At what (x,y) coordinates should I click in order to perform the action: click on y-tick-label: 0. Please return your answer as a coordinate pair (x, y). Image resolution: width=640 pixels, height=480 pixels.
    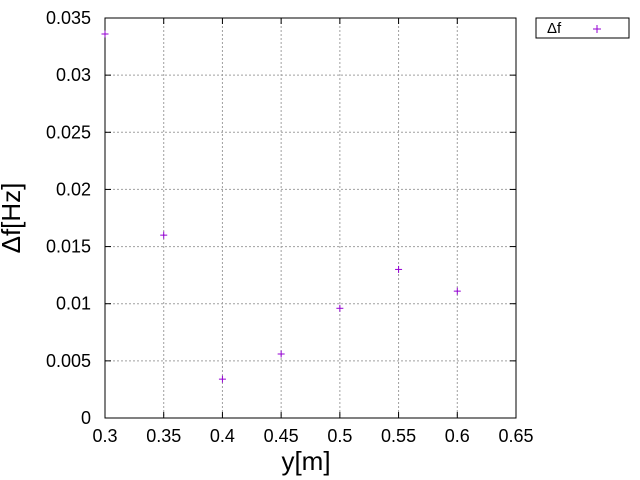
    Looking at the image, I should click on (86, 418).